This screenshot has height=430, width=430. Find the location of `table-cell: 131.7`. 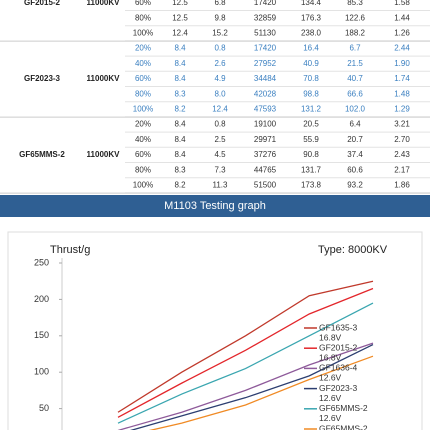

table-cell: 131.7 is located at coordinates (311, 169).